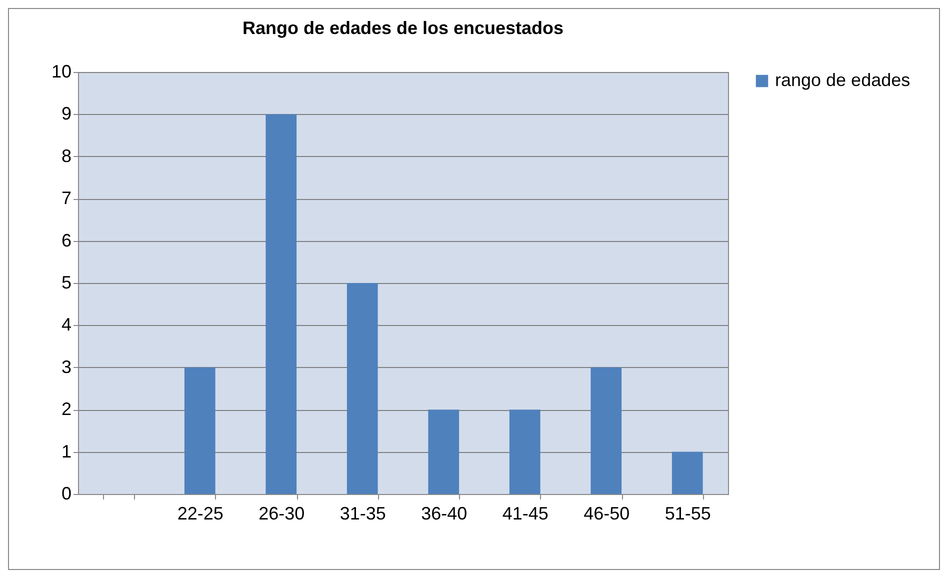 The width and height of the screenshot is (952, 579). Describe the element at coordinates (363, 514) in the screenshot. I see `x-tick-label: 31-35` at that location.